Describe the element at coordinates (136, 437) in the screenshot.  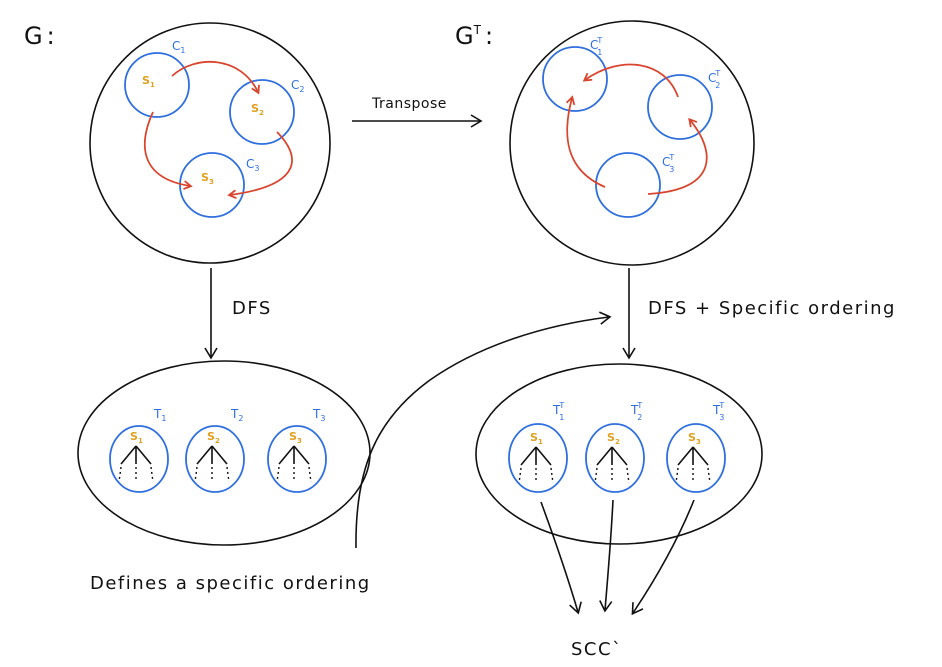
I see `tree-t1-root-label: S1` at that location.